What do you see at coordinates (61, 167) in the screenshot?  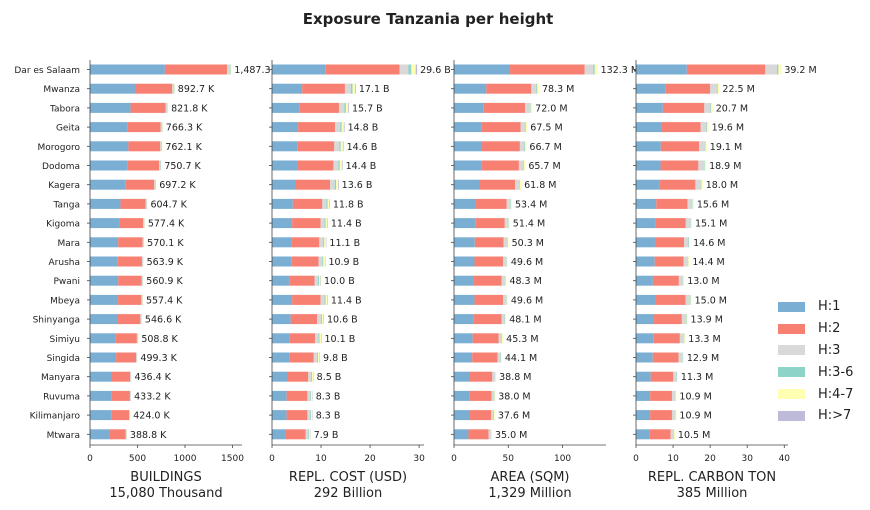 I see `category-label: Dodoma` at bounding box center [61, 167].